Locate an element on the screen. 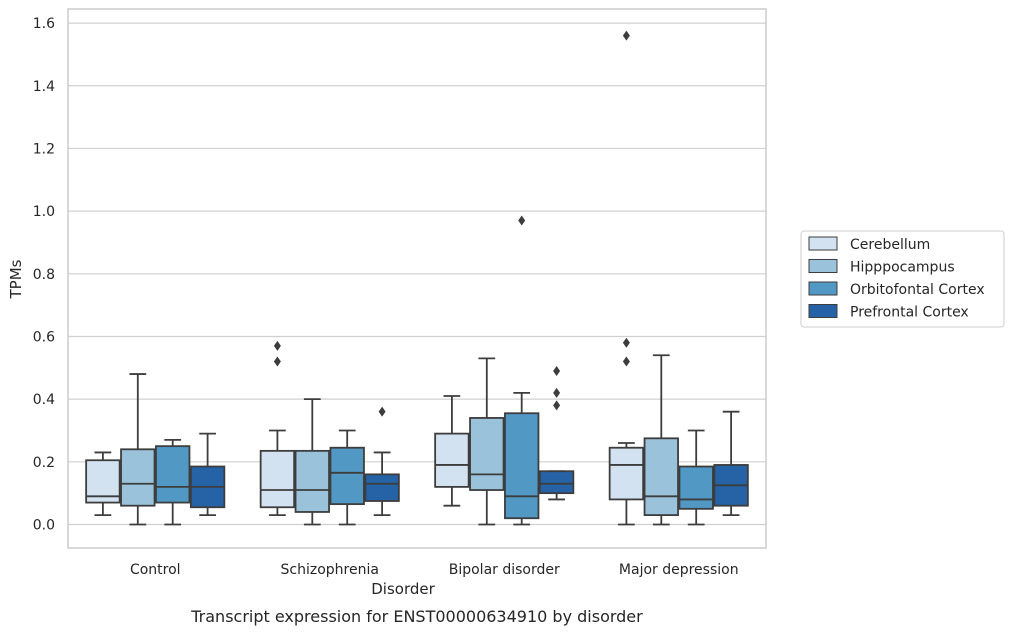 This screenshot has width=1014, height=638. x-tick-label: Major depression is located at coordinates (679, 570).